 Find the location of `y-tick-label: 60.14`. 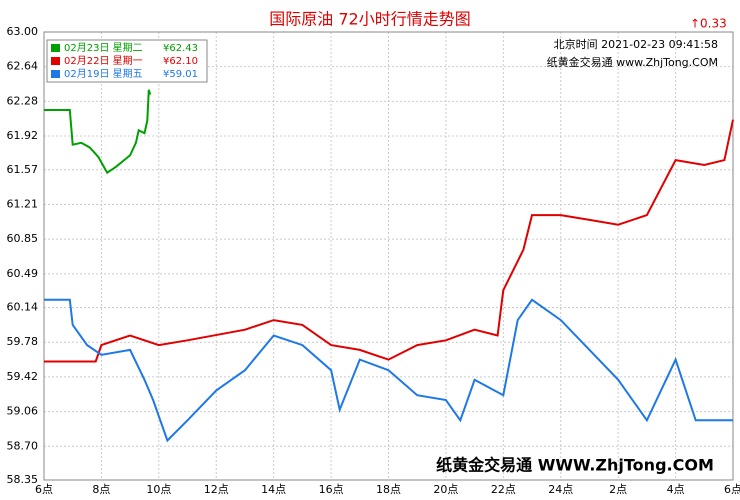

y-tick-label: 60.14 is located at coordinates (23, 307).